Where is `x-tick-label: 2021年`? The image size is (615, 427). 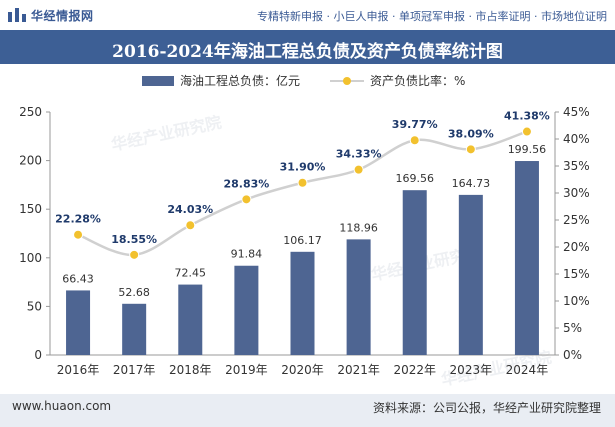 x-tick-label: 2021年 is located at coordinates (358, 370).